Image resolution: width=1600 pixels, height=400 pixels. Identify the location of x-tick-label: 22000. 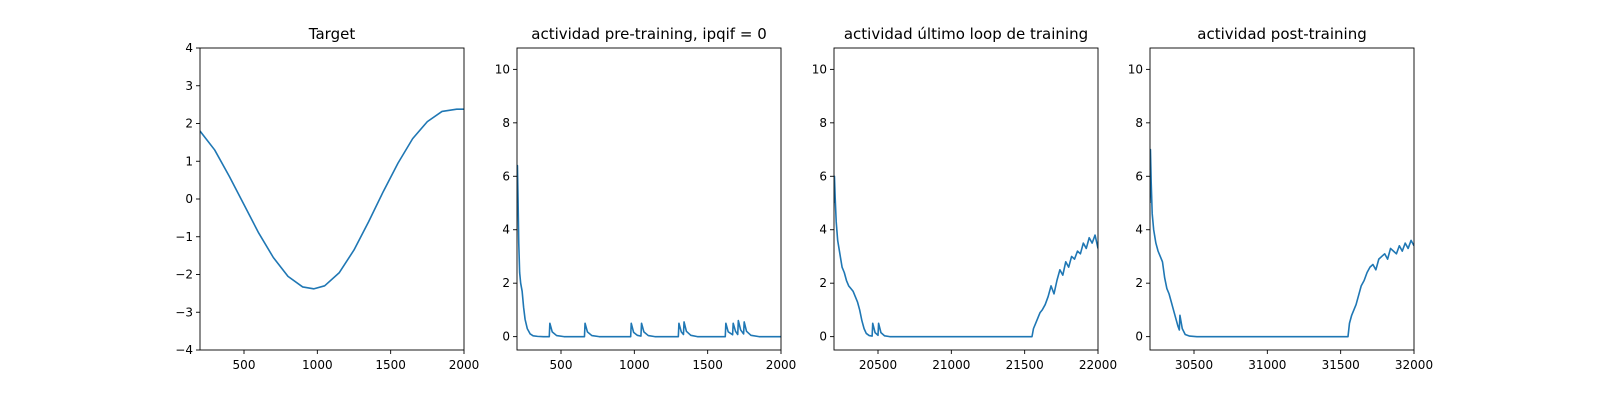
(1098, 365).